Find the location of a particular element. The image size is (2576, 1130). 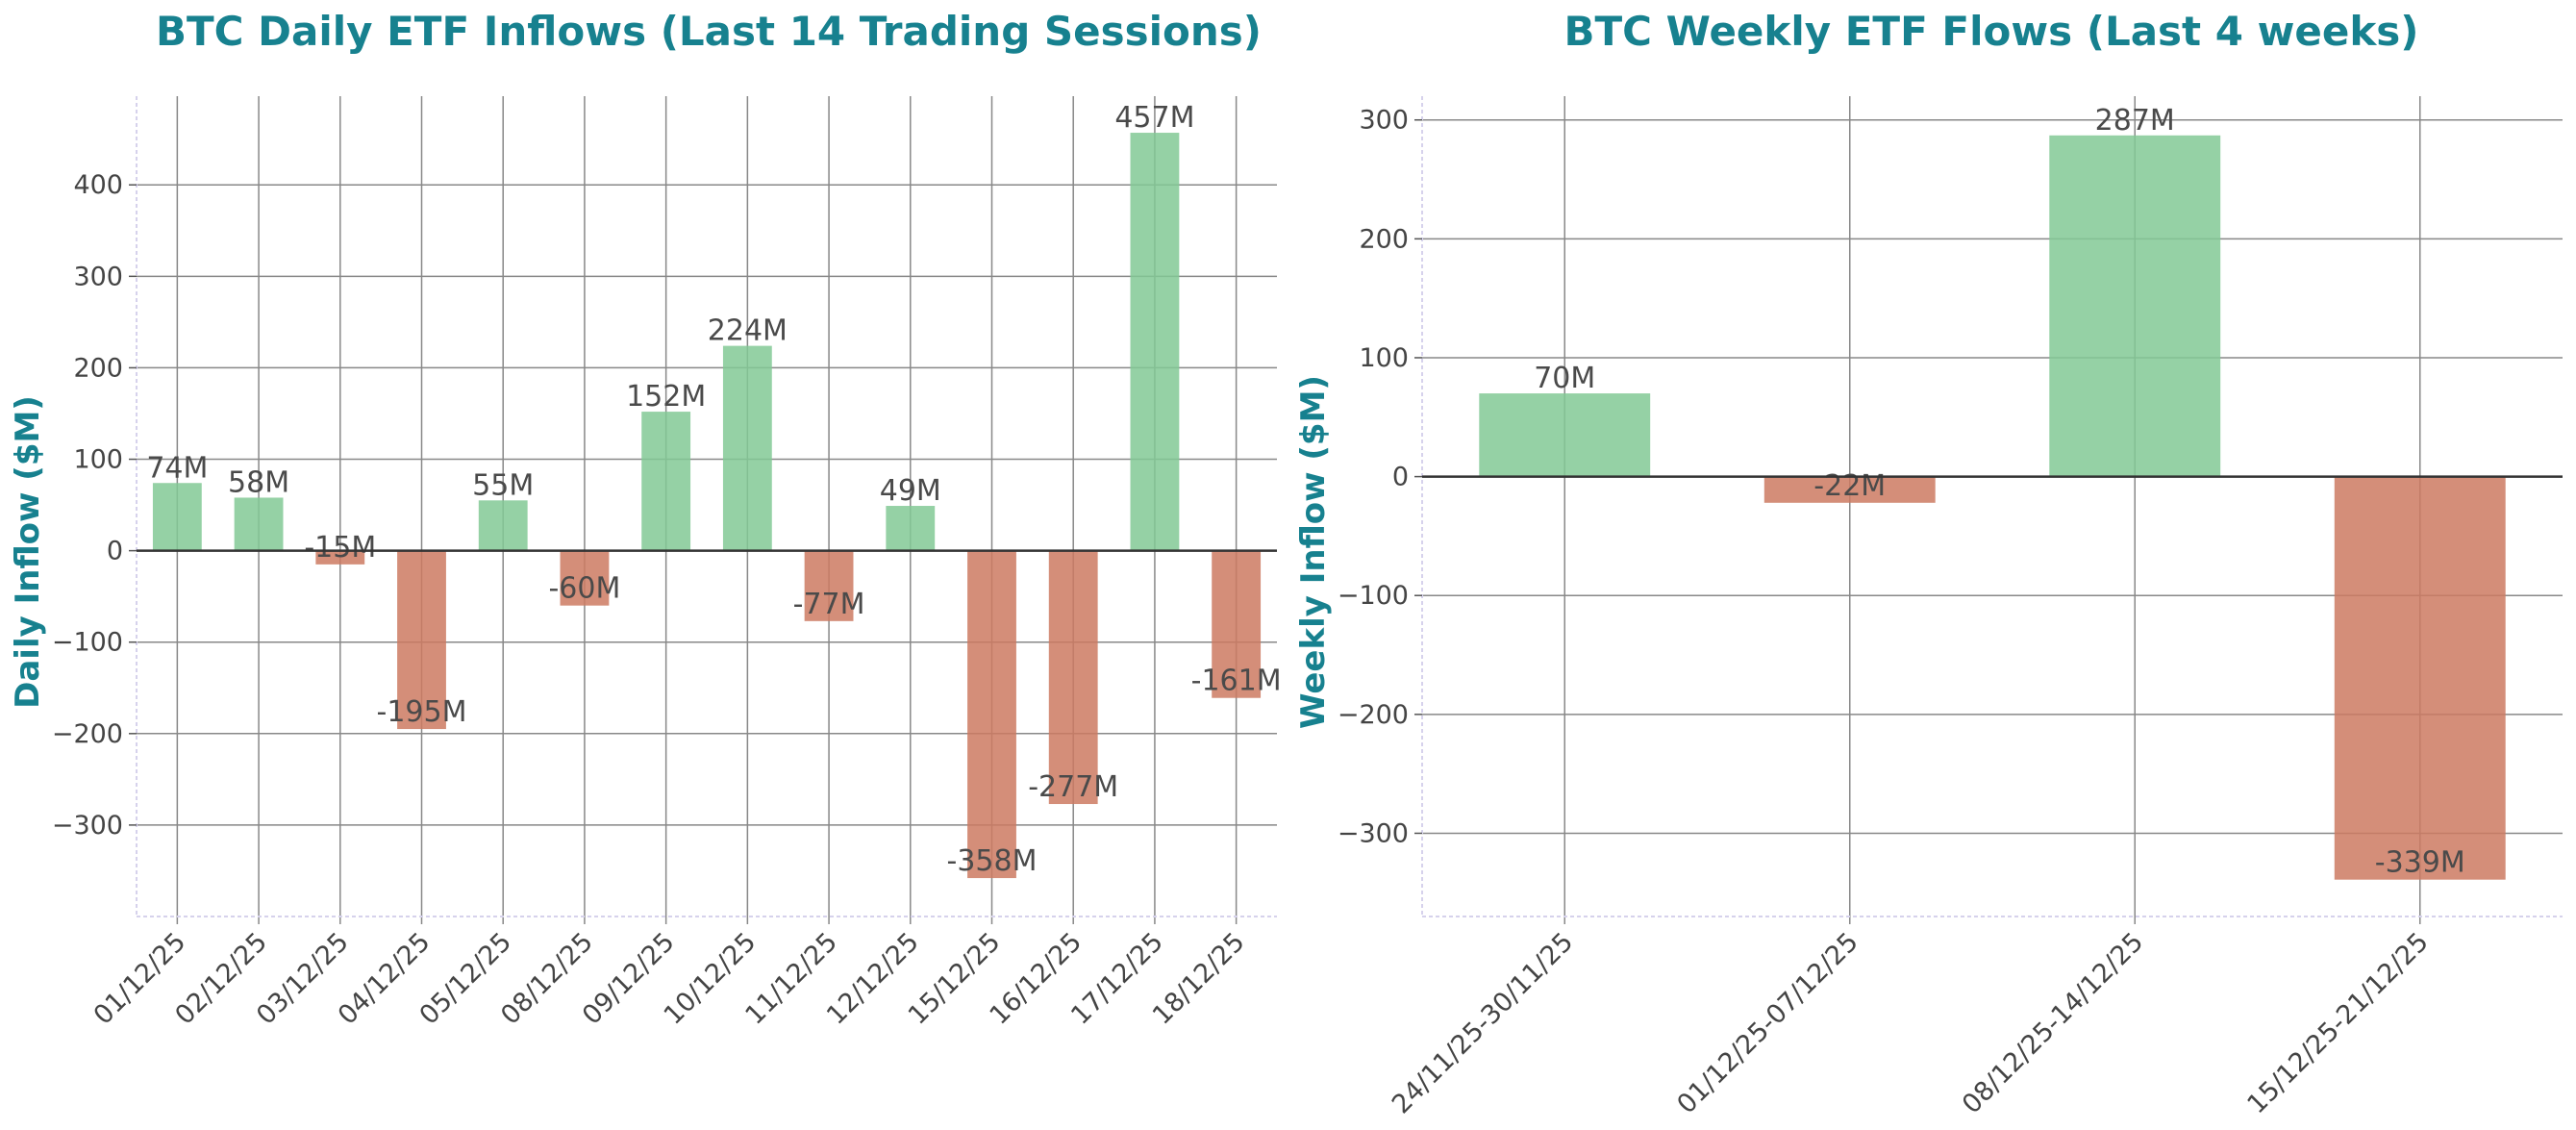

x-tick-label: 01/12/25-07/12/25 is located at coordinates (1767, 1023).